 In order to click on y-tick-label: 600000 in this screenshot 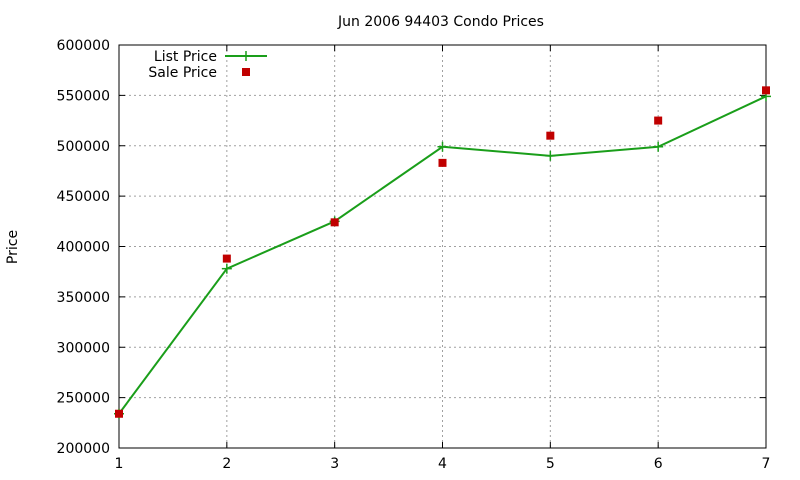, I will do `click(83, 46)`.